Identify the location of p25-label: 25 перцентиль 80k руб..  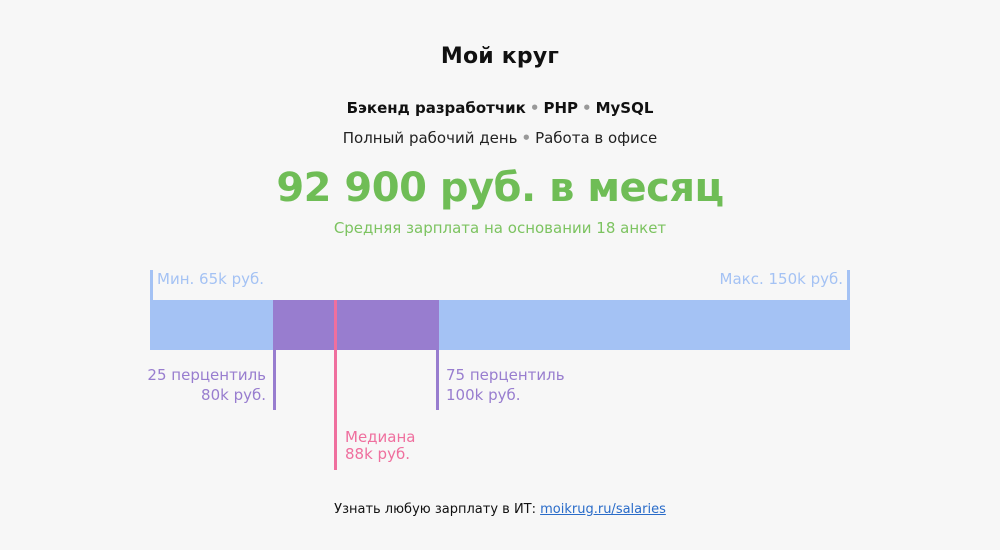
(206, 385).